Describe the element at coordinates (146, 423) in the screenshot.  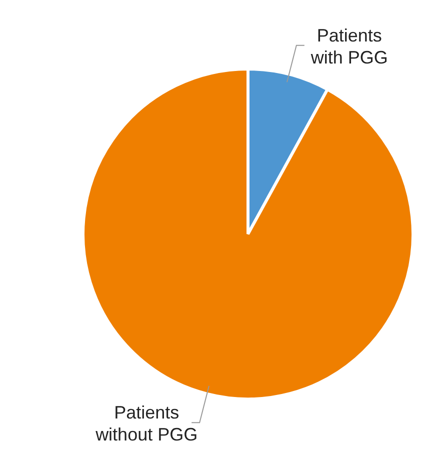
I see `slice-label: Patients without PGG` at that location.